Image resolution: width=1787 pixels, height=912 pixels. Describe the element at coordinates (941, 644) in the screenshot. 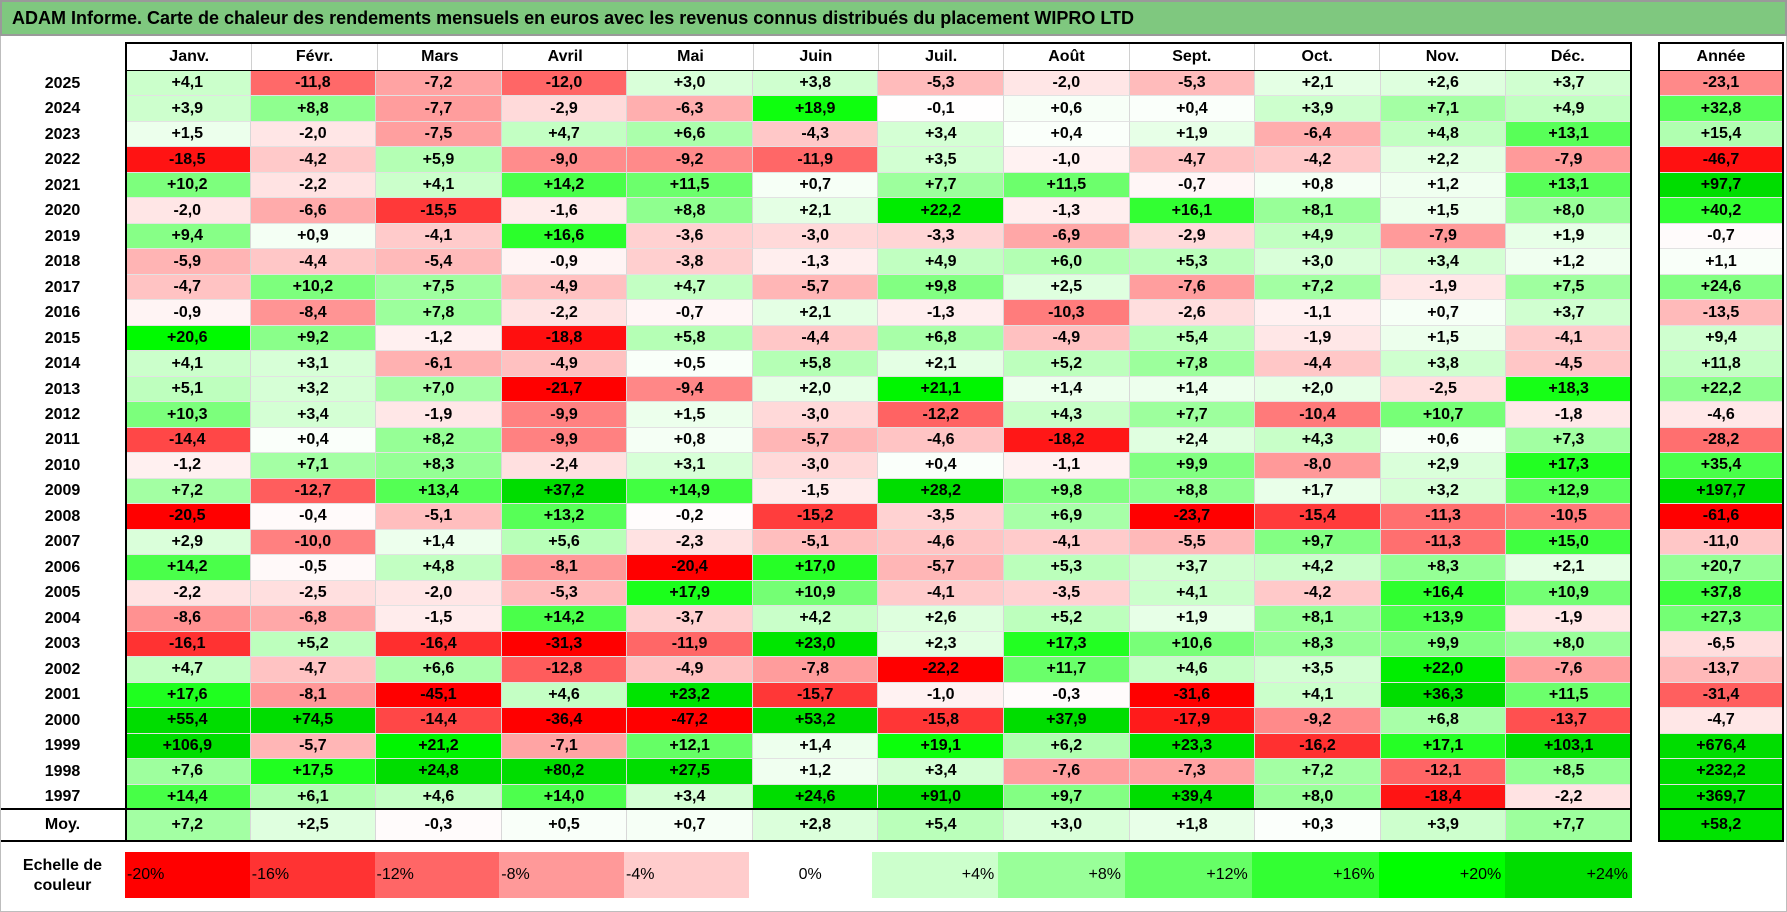

I see `heatmap-cell: +2,3` at that location.